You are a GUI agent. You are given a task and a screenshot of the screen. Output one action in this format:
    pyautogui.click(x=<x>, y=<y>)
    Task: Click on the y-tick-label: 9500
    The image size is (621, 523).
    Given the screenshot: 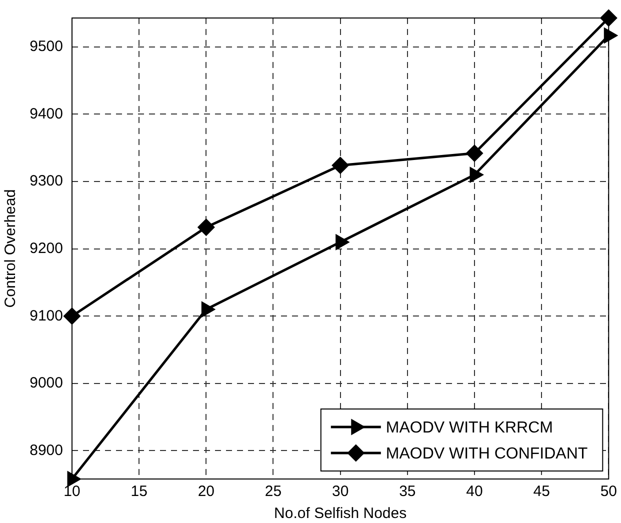 What is the action you would take?
    pyautogui.click(x=46, y=47)
    